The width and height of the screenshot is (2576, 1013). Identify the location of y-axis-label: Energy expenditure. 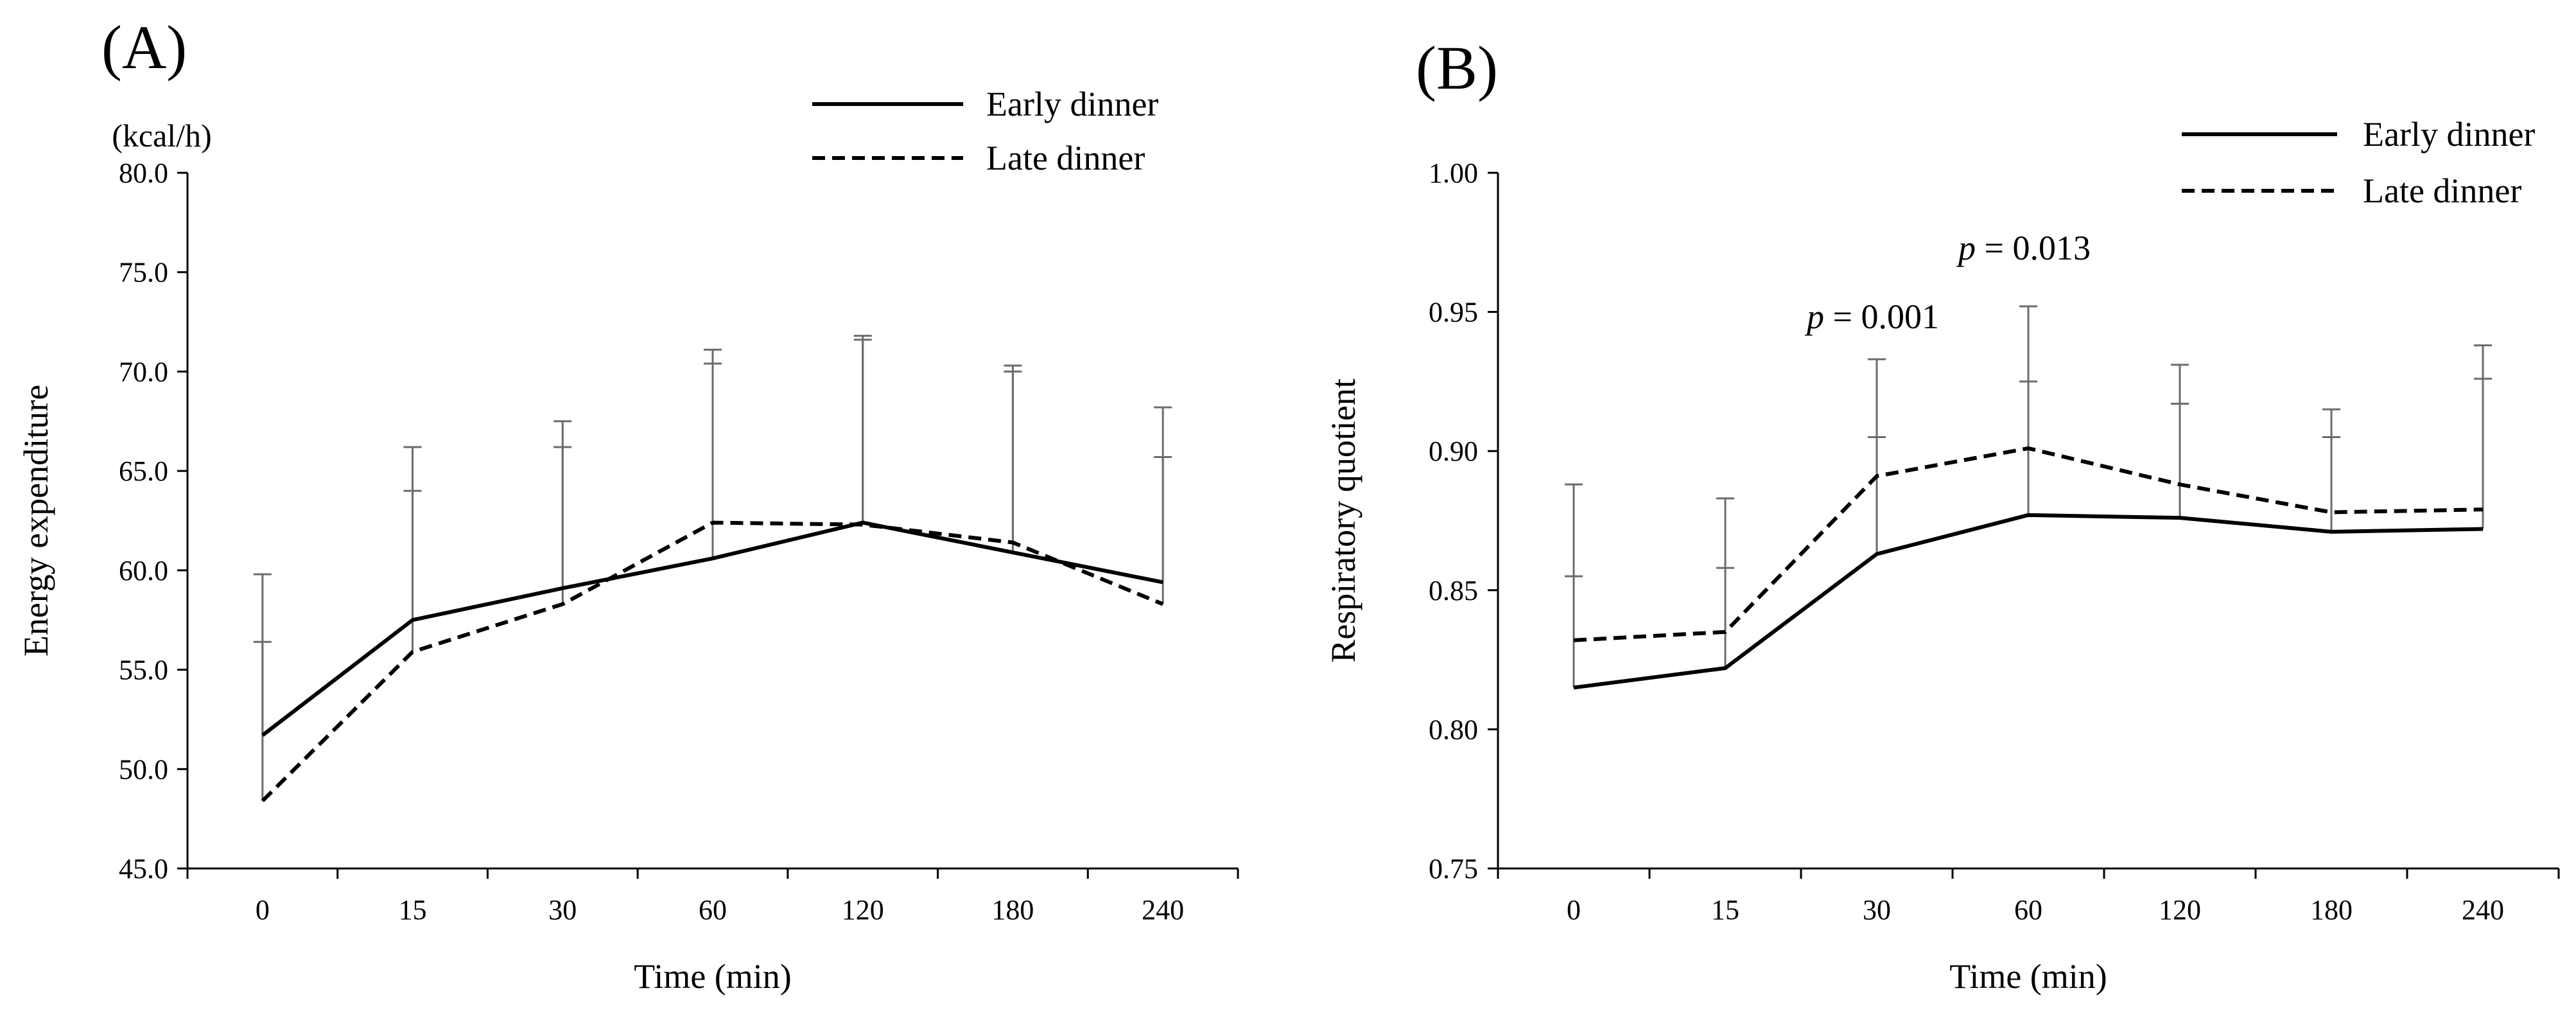
(36, 520).